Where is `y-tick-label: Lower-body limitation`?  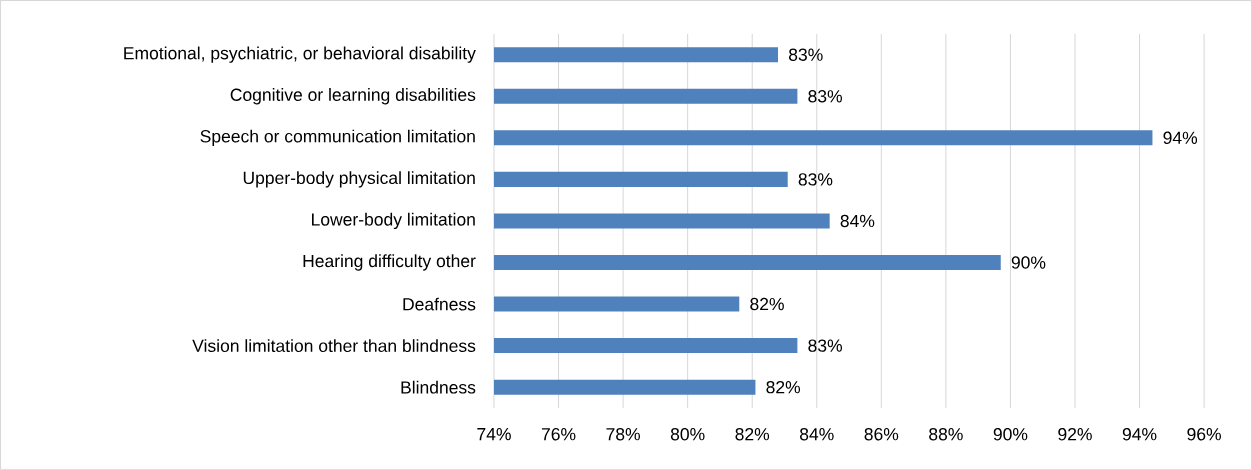
y-tick-label: Lower-body limitation is located at coordinates (393, 221).